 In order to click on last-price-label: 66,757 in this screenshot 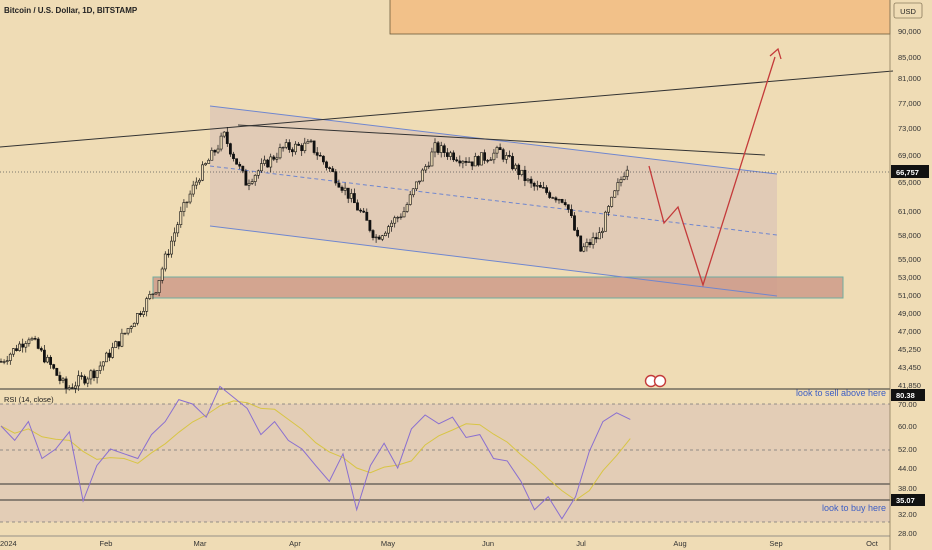, I will do `click(907, 172)`.